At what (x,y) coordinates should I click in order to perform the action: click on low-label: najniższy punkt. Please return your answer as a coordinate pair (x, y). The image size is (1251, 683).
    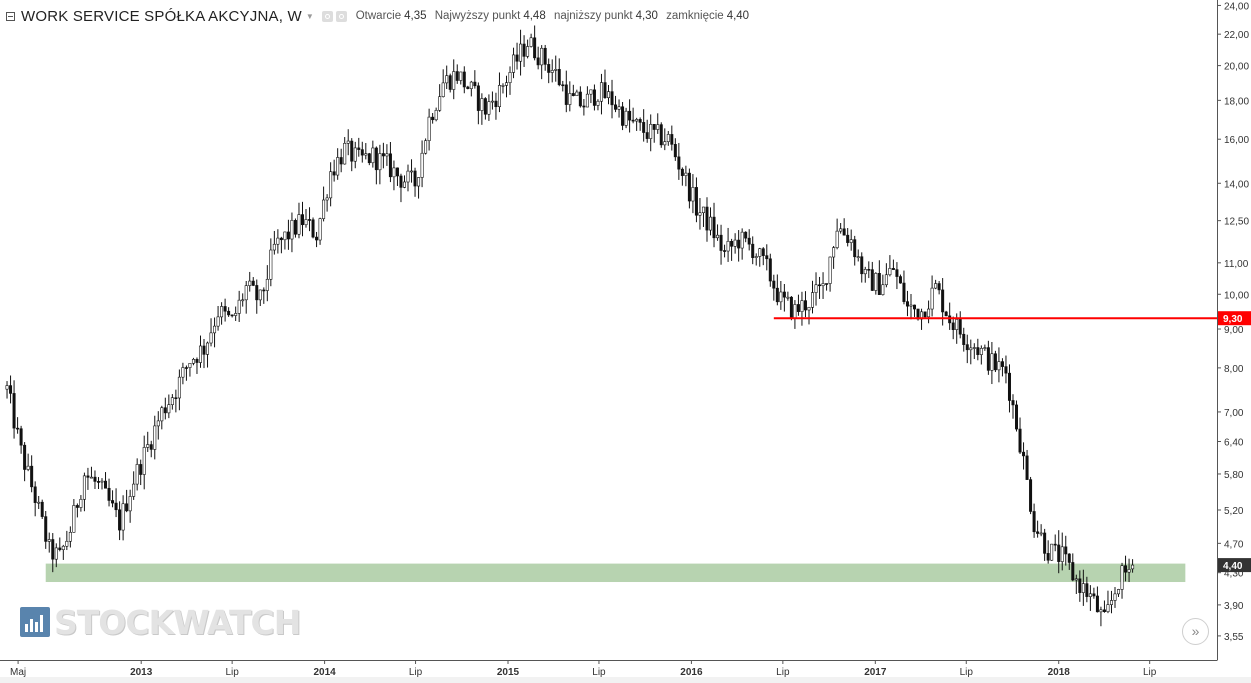
    Looking at the image, I should click on (593, 16).